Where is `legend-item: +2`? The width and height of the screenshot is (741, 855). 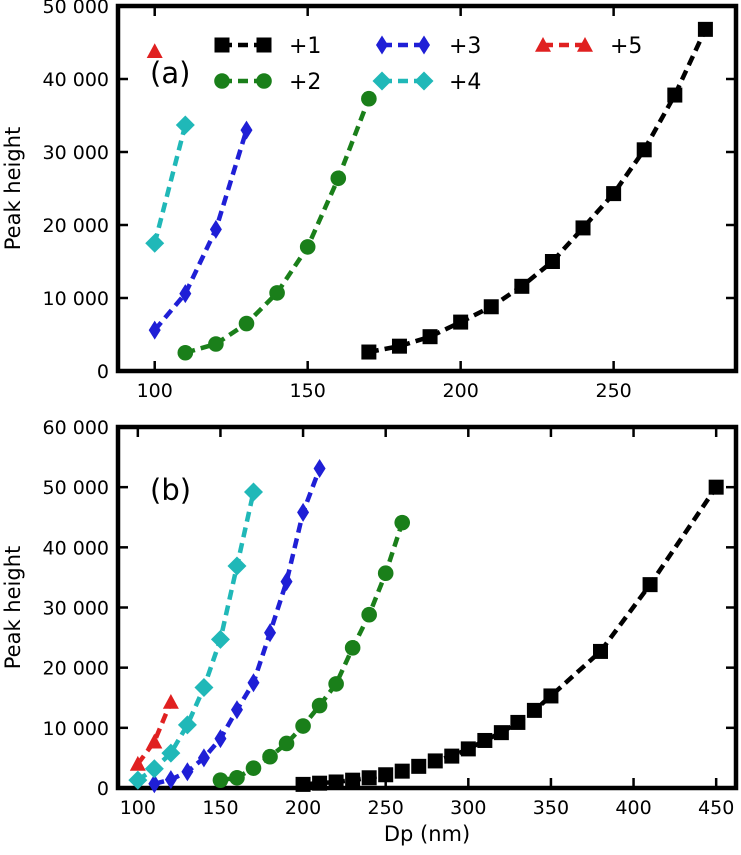 legend-item: +2 is located at coordinates (267, 82).